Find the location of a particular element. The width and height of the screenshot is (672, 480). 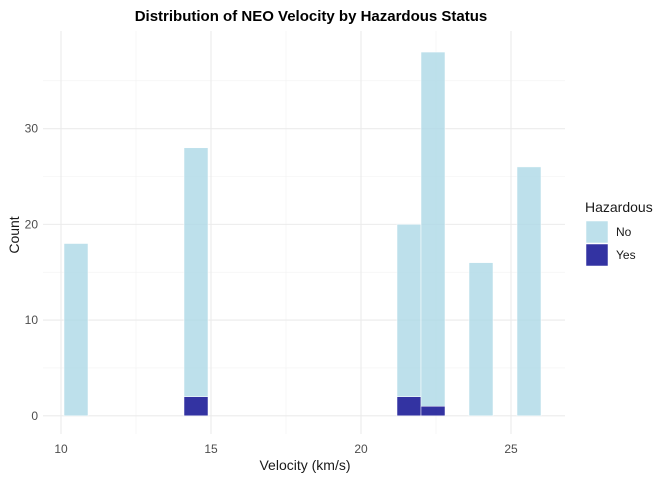

y-tick-label: 30 is located at coordinates (32, 129).